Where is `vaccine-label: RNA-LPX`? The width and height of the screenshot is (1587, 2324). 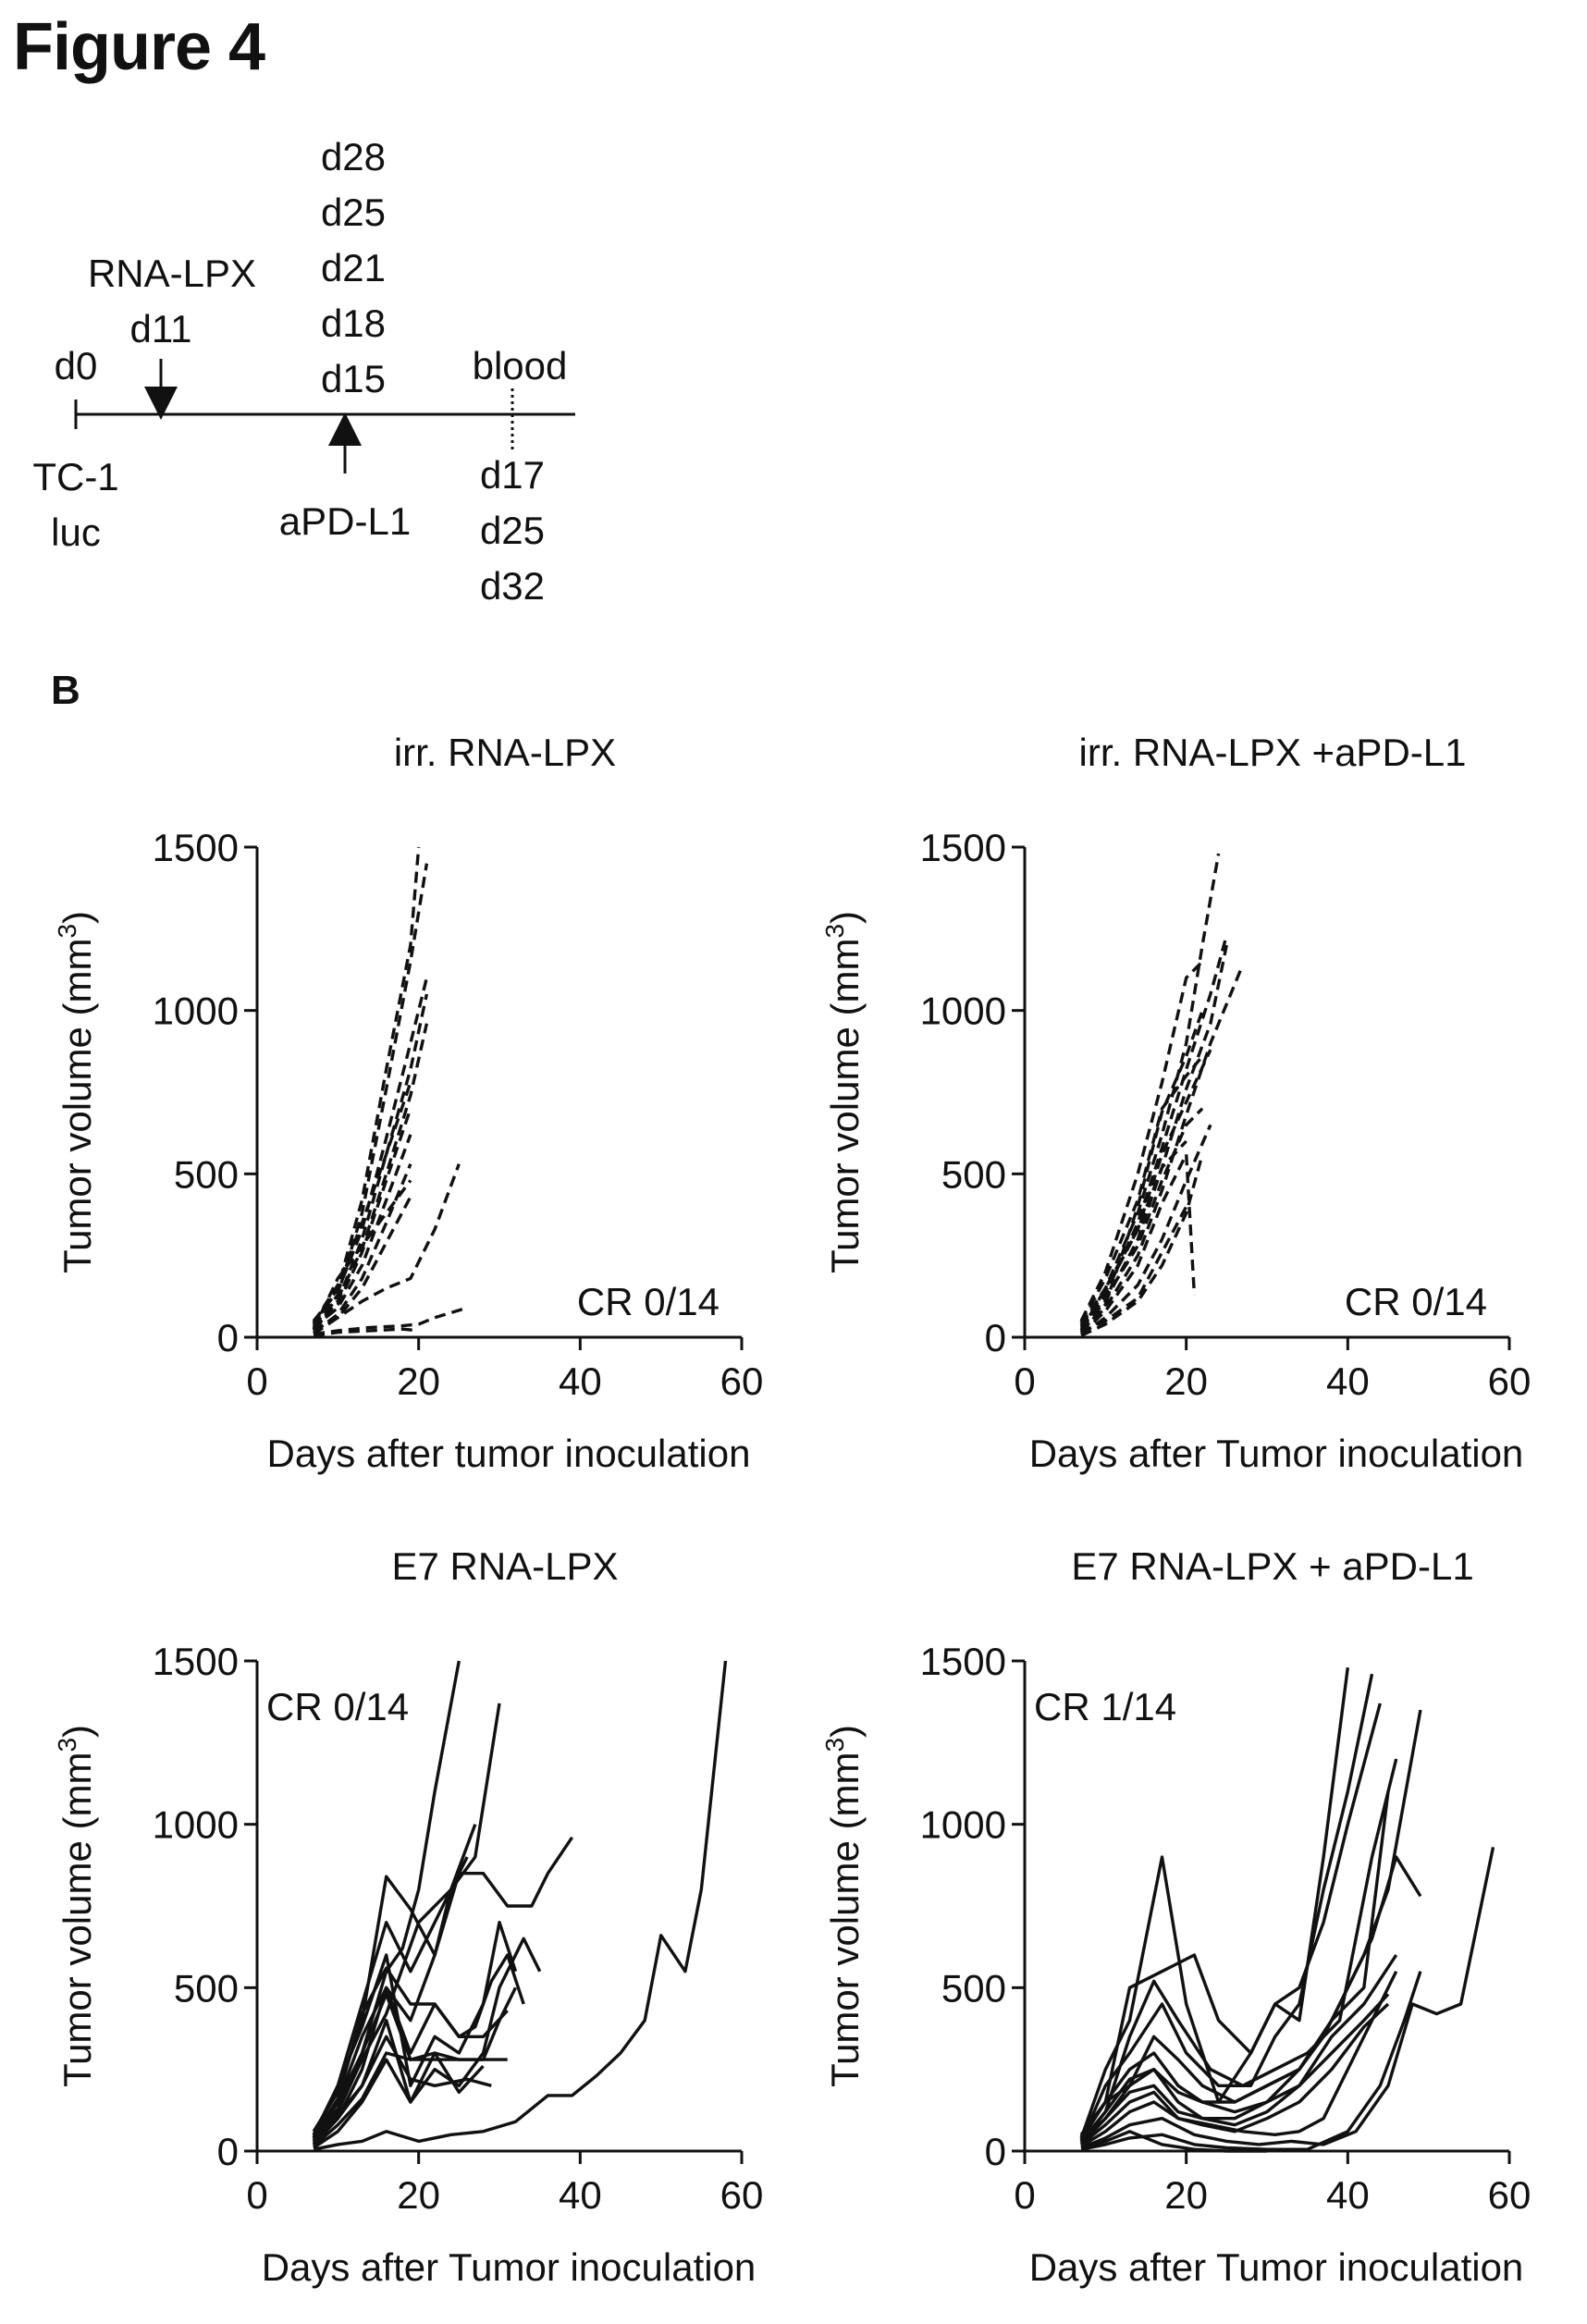
vaccine-label: RNA-LPX is located at coordinates (172, 273).